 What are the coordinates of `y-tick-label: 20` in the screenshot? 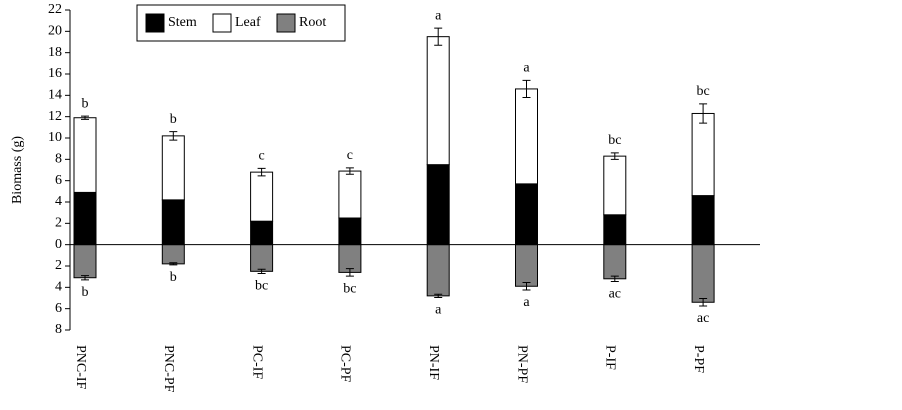 It's located at (55, 31).